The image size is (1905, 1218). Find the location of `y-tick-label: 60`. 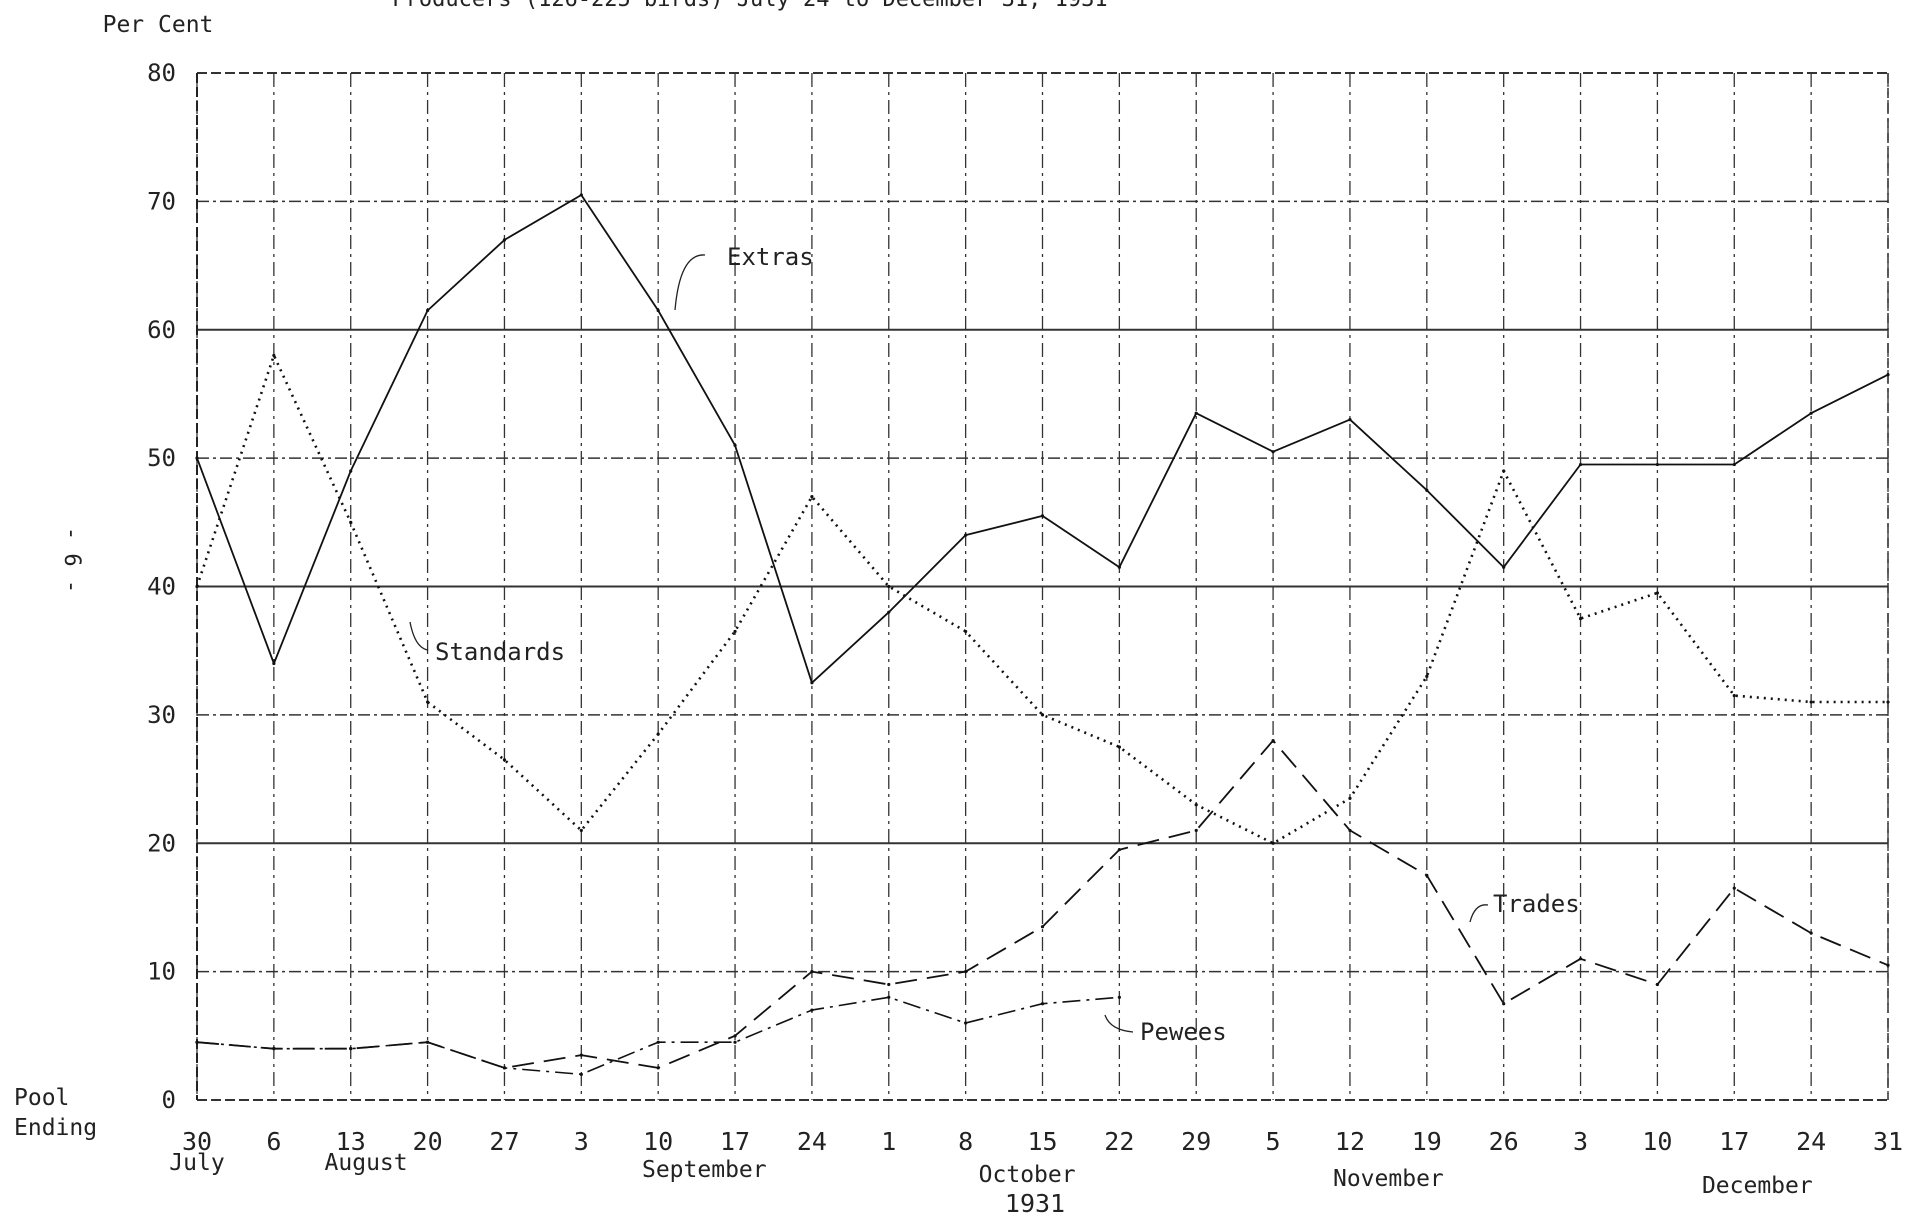

y-tick-label: 60 is located at coordinates (161, 330).